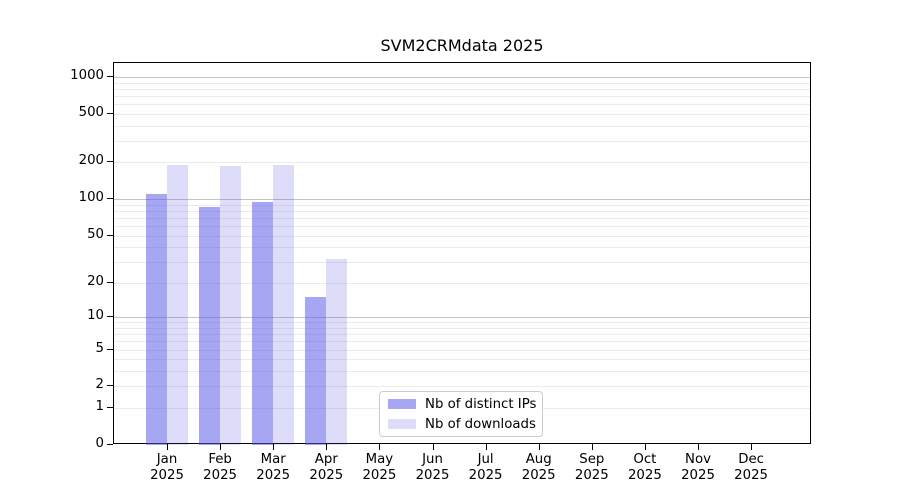  What do you see at coordinates (210, 326) in the screenshot?
I see `bar-feb-distinct-ips` at bounding box center [210, 326].